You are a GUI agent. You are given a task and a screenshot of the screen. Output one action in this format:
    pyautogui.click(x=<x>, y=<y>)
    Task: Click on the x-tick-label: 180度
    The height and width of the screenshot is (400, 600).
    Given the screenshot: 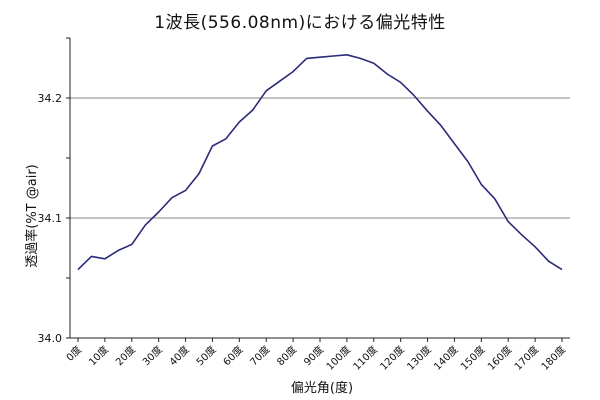 What is the action you would take?
    pyautogui.click(x=553, y=358)
    